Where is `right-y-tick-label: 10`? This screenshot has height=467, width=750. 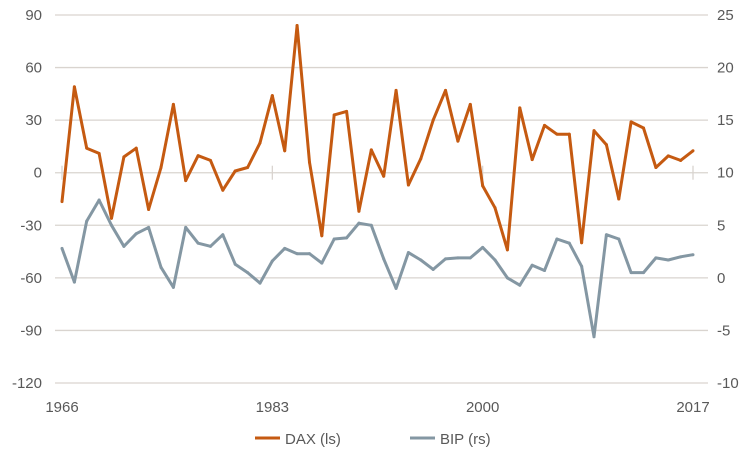
right-y-tick-label: 10 is located at coordinates (725, 173).